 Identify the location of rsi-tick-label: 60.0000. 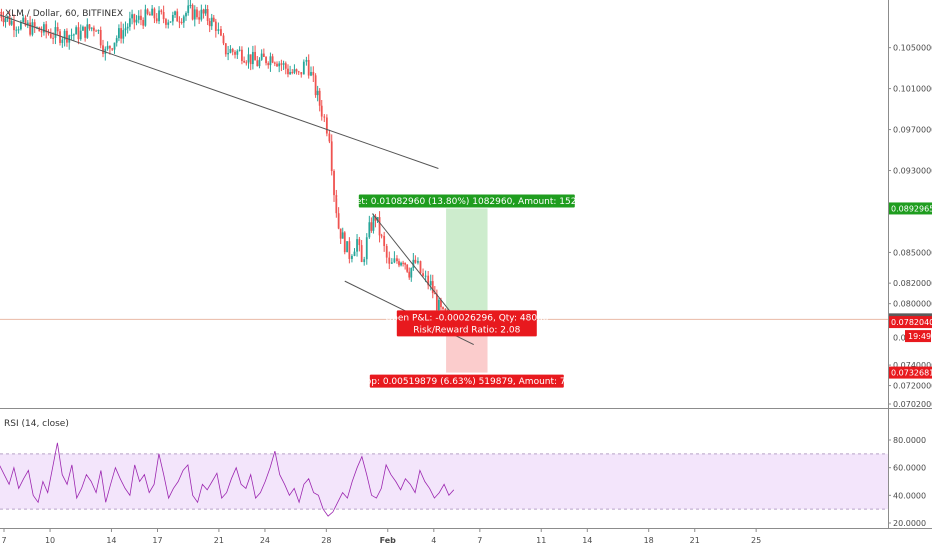
(909, 468).